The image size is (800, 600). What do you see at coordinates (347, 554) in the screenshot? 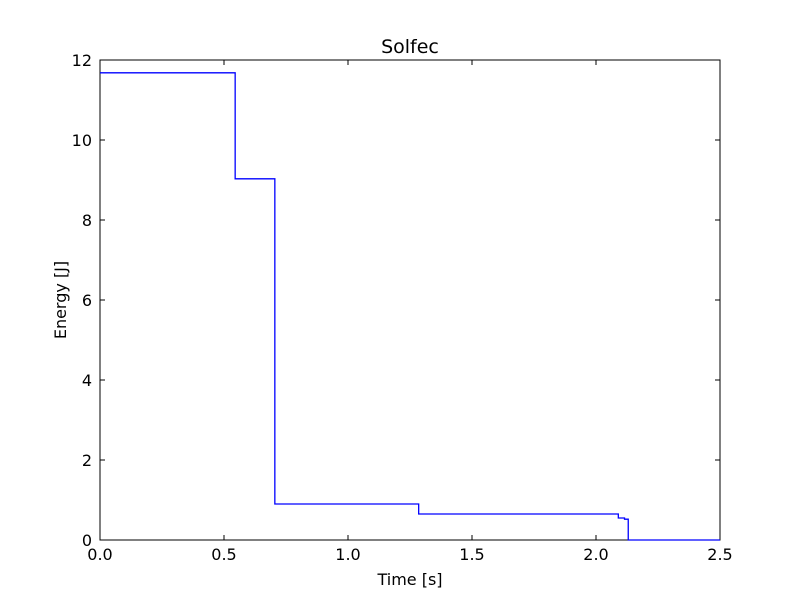
I see `x-tick-label: 1.0` at bounding box center [347, 554].